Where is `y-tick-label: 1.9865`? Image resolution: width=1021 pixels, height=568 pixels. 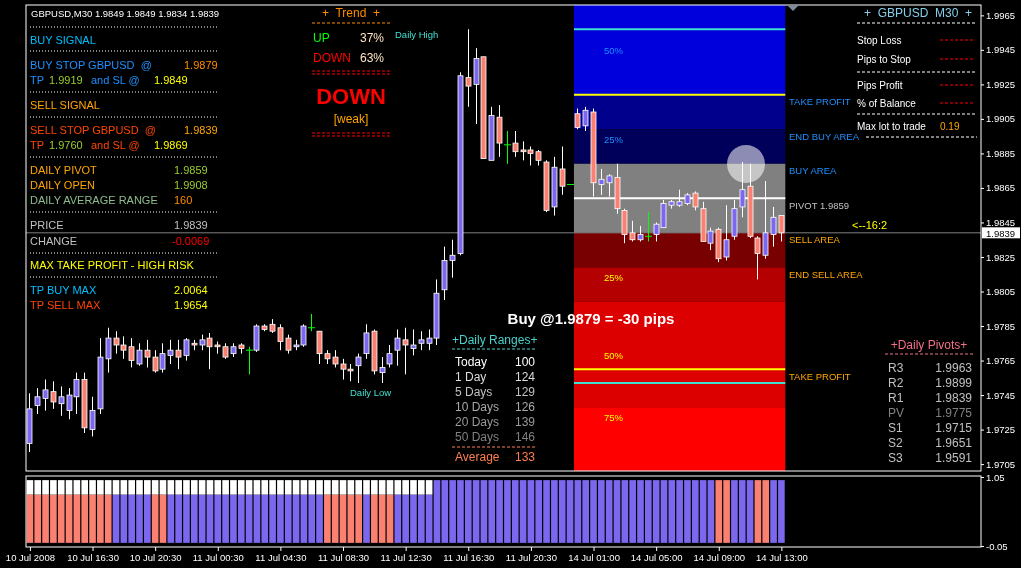 y-tick-label: 1.9865 is located at coordinates (1001, 188).